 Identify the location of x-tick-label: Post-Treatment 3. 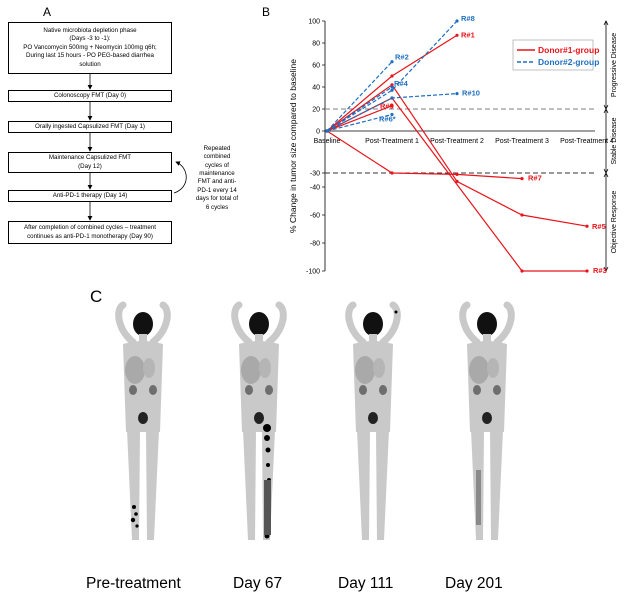
(522, 141).